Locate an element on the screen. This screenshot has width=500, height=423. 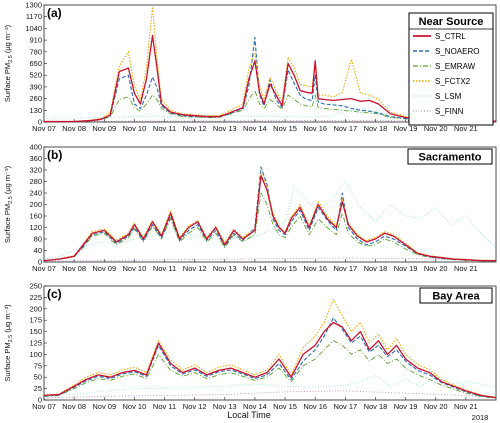
x-tick-label-1-9: Nov 16 is located at coordinates (315, 268).